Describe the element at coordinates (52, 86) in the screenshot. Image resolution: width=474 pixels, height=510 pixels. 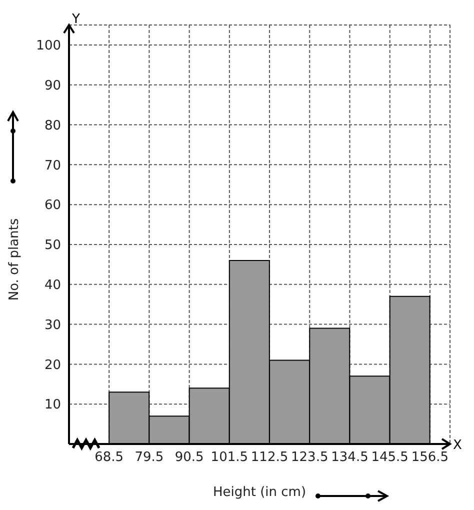
I see `y-tick-label: 90` at that location.